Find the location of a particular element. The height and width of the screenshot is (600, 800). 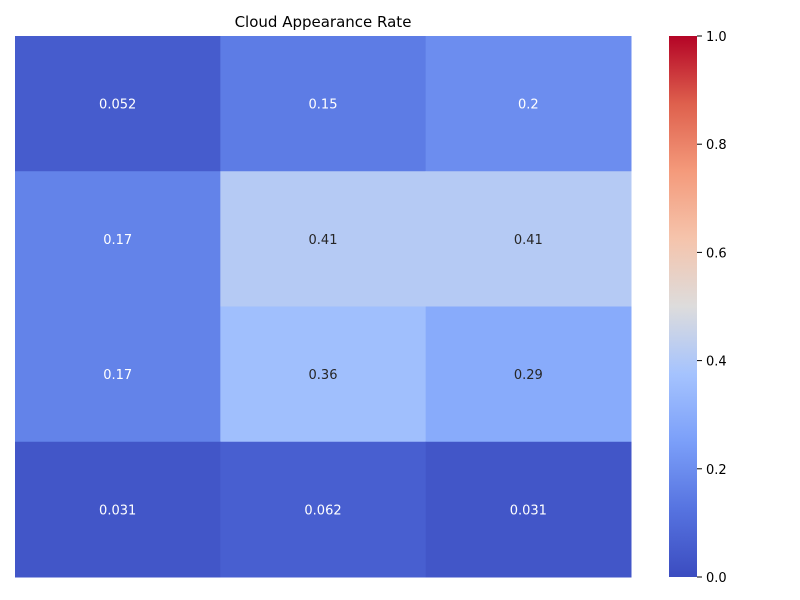

heatmap-cell-r1-c1 is located at coordinates (323, 239).